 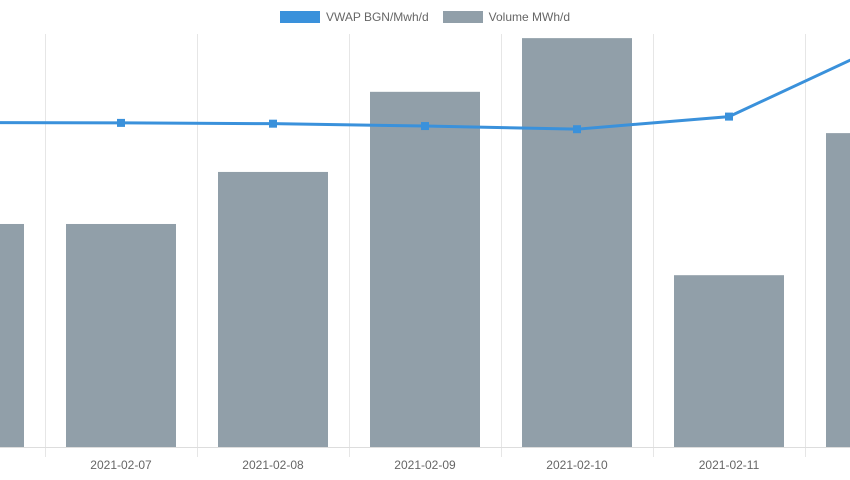 I want to click on x-tick-label: 2021-02-08, so click(x=273, y=465).